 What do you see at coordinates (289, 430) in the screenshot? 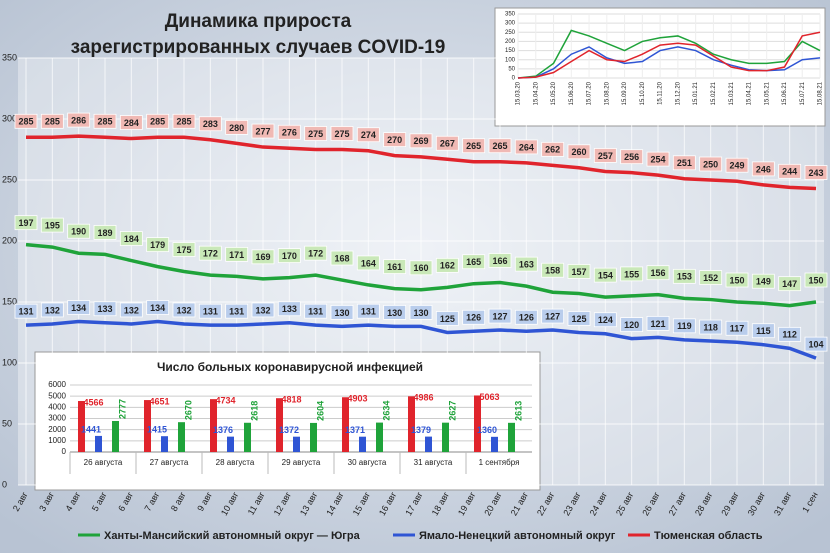
I see `data-label: 1372` at bounding box center [289, 430].